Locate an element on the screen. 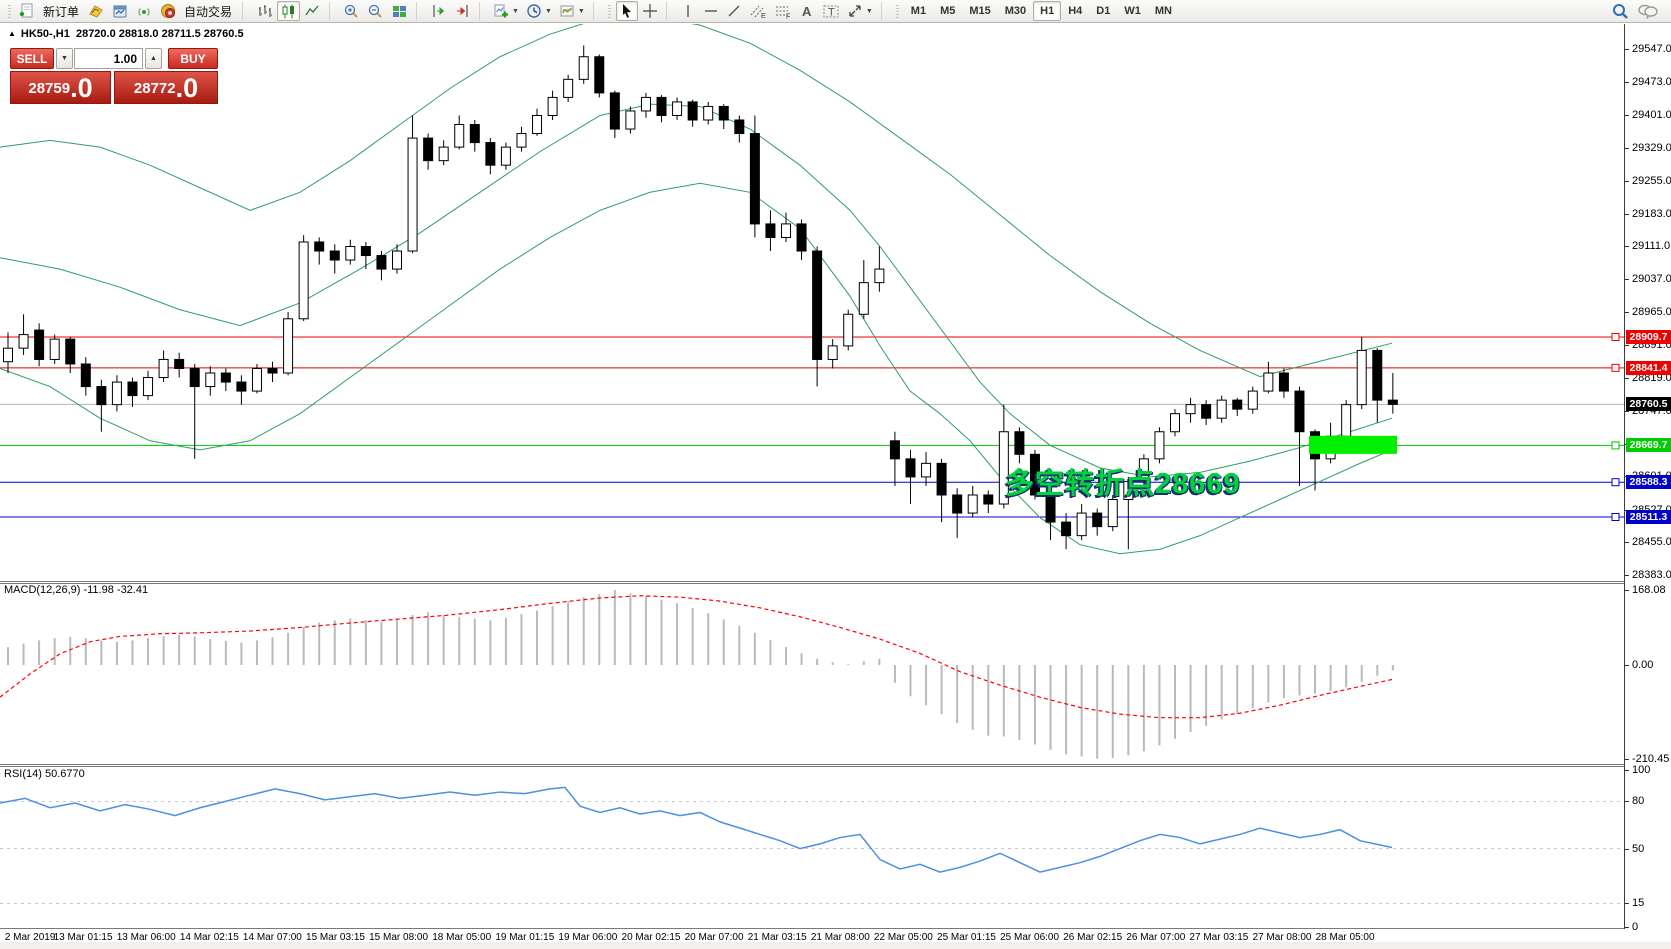 Image resolution: width=1671 pixels, height=949 pixels. timeframe-m15: M15 is located at coordinates (980, 11).